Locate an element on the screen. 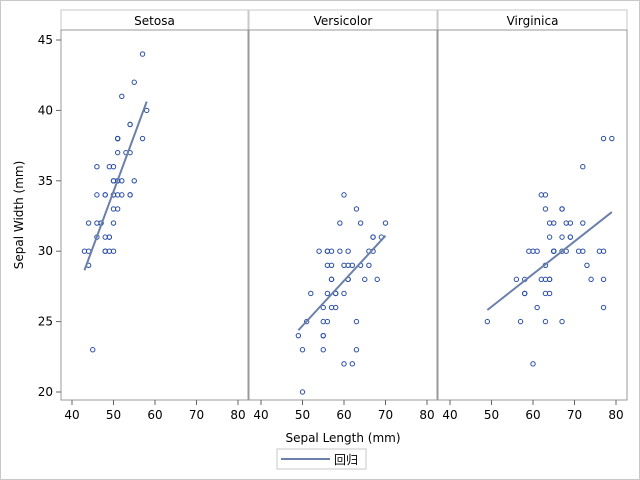  y-tick-label: 45 is located at coordinates (45, 40).